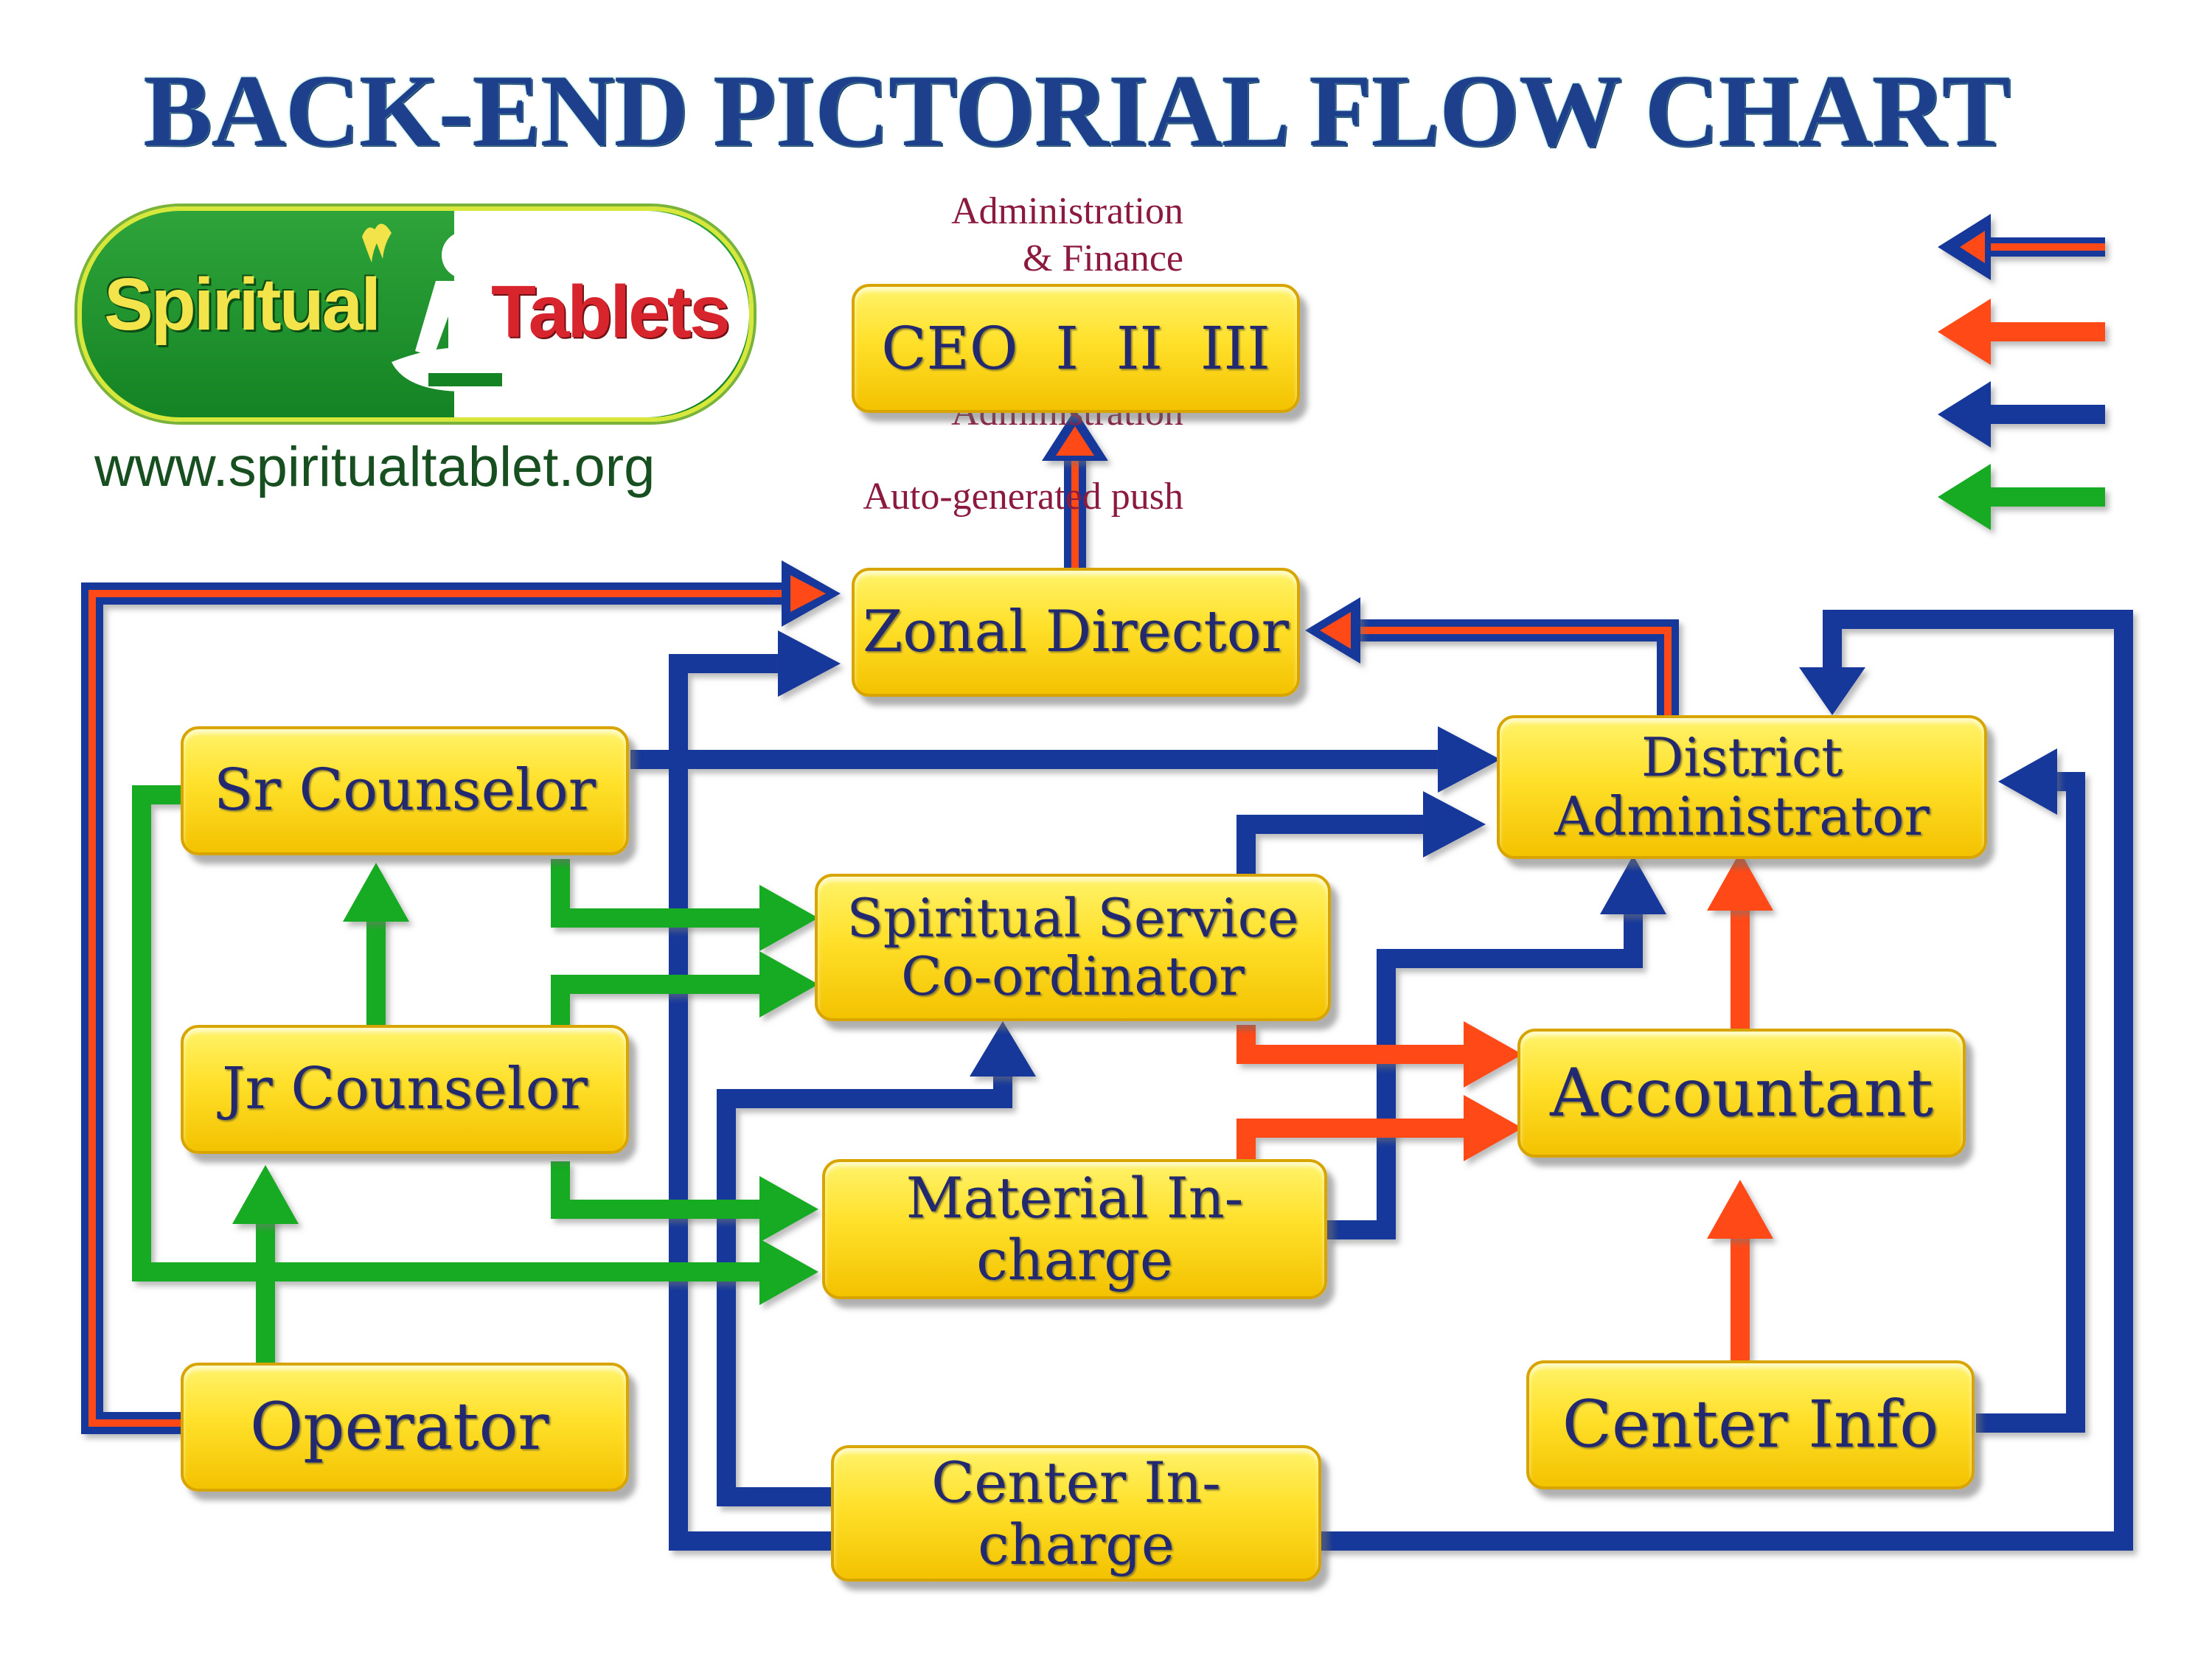 This screenshot has width=2212, height=1659. What do you see at coordinates (1330, 846) in the screenshot?
I see `edge-coordinator-to-district-admin` at bounding box center [1330, 846].